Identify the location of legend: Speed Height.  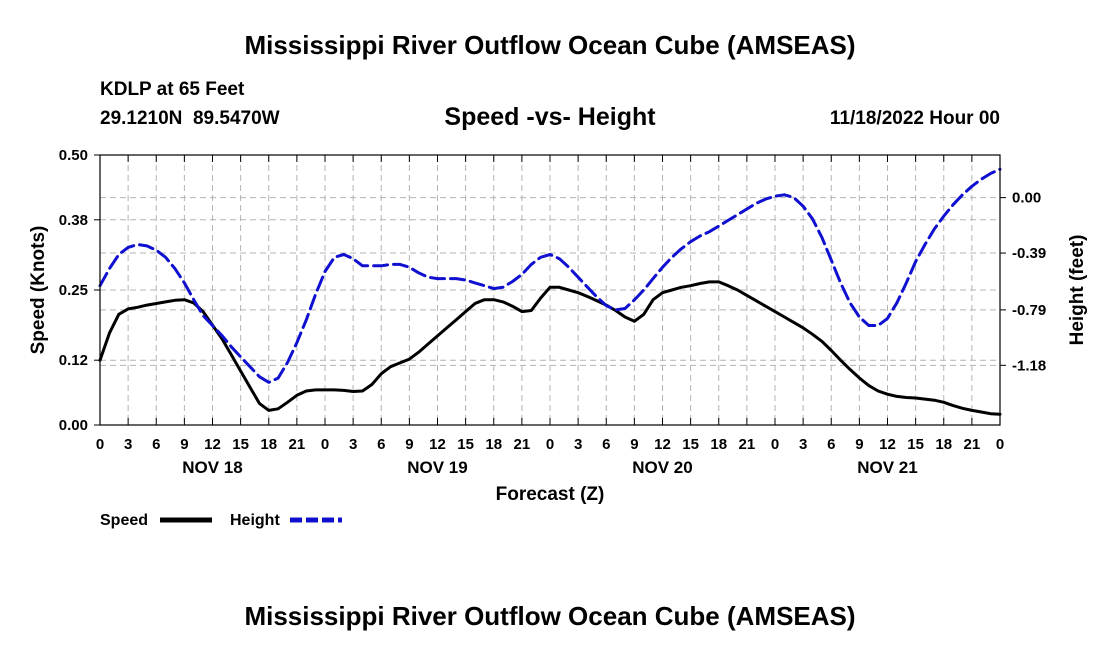
(221, 520).